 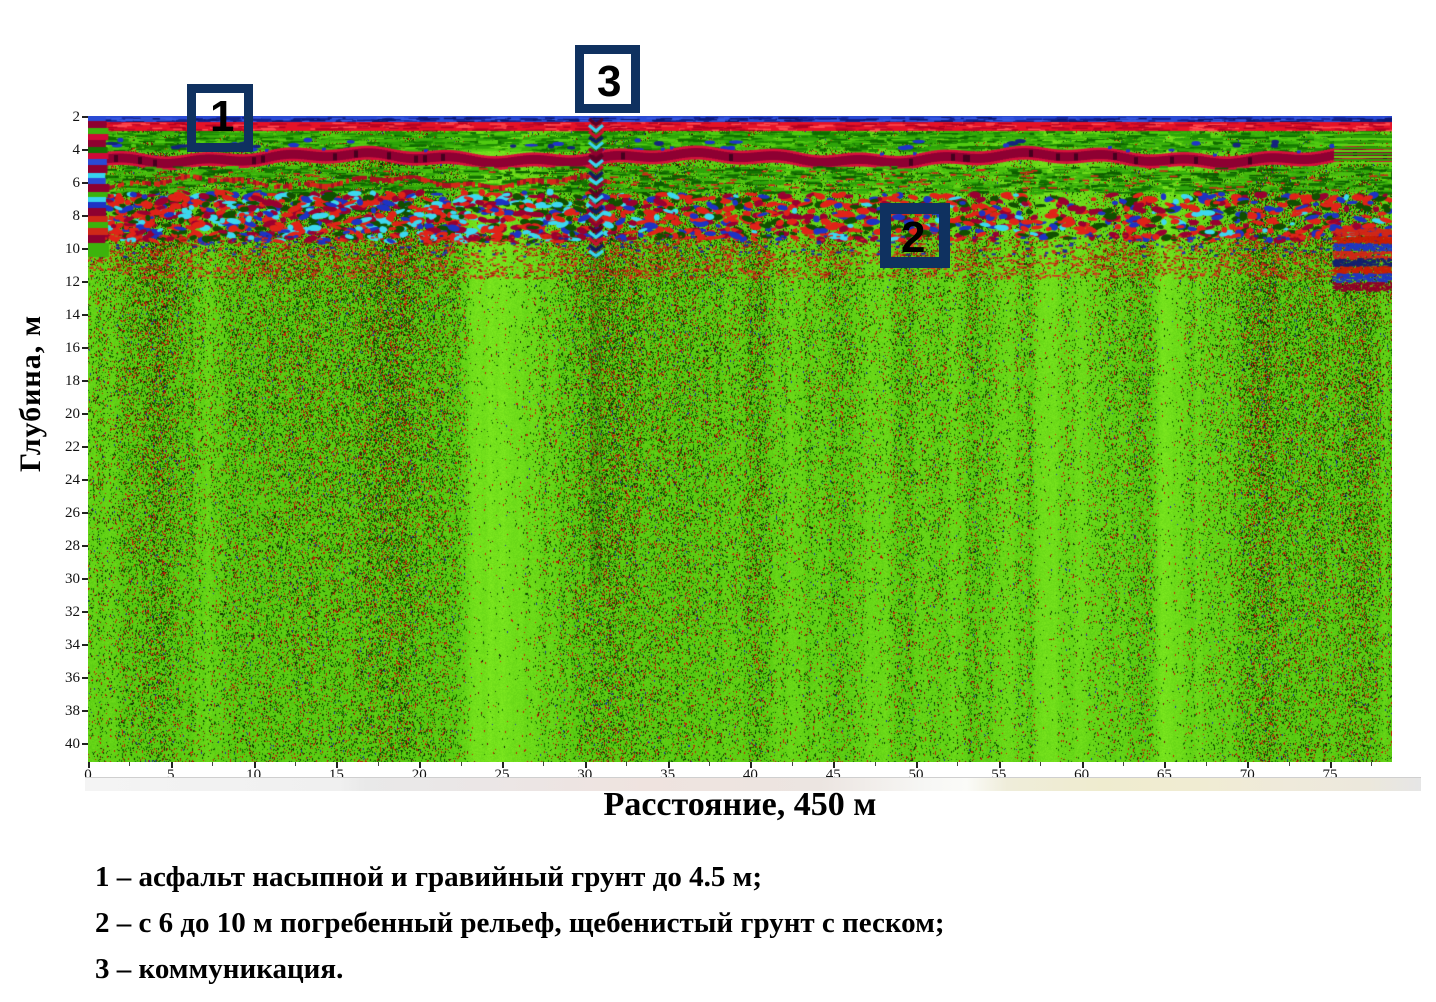 What do you see at coordinates (753, 784) in the screenshot?
I see `horizontal-scrollbar` at bounding box center [753, 784].